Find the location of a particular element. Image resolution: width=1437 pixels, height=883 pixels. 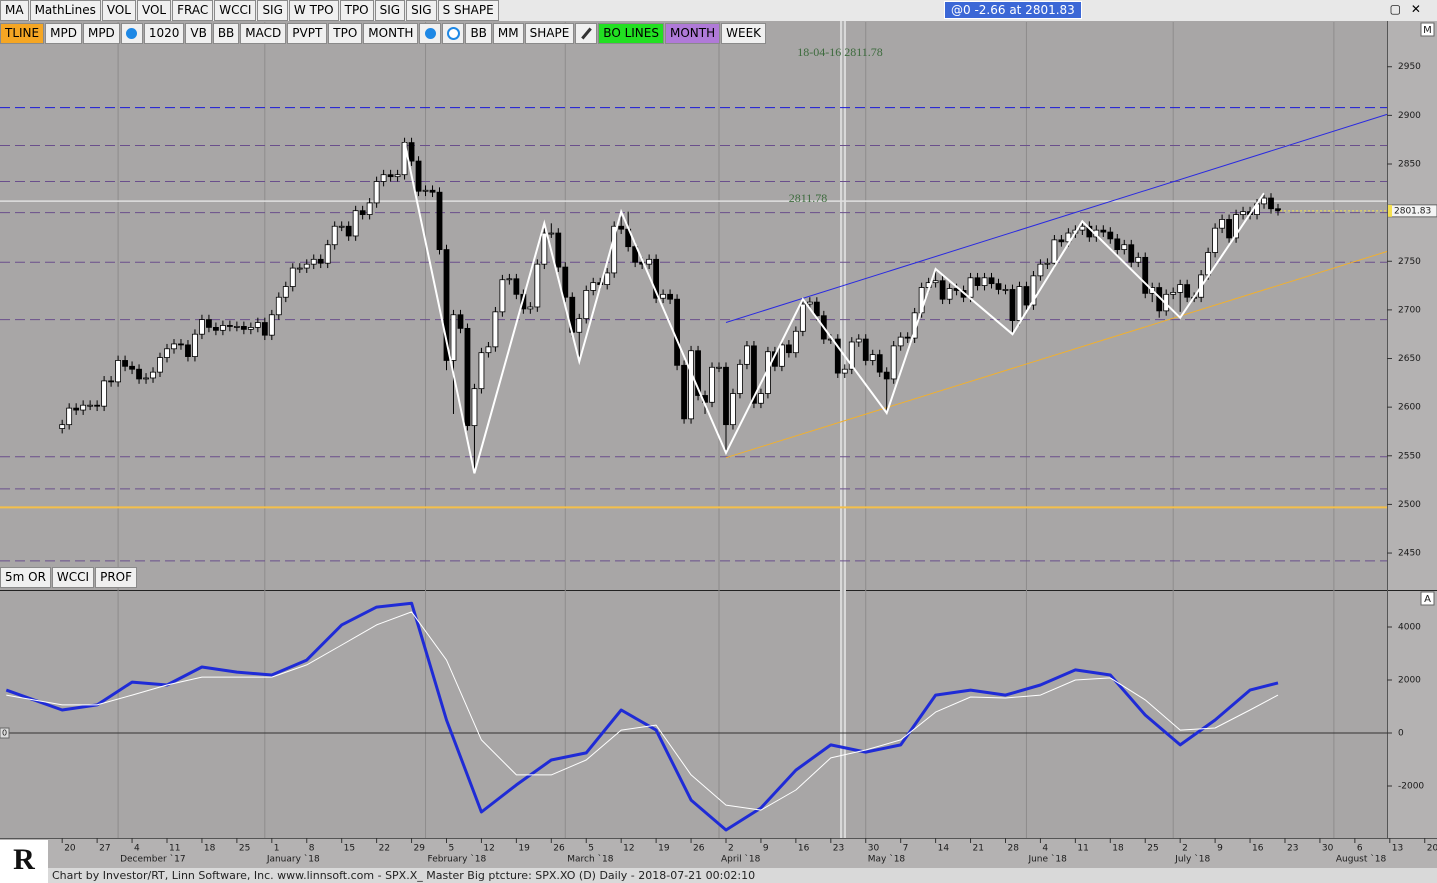

y-tick-label: -2000 is located at coordinates (1411, 787).